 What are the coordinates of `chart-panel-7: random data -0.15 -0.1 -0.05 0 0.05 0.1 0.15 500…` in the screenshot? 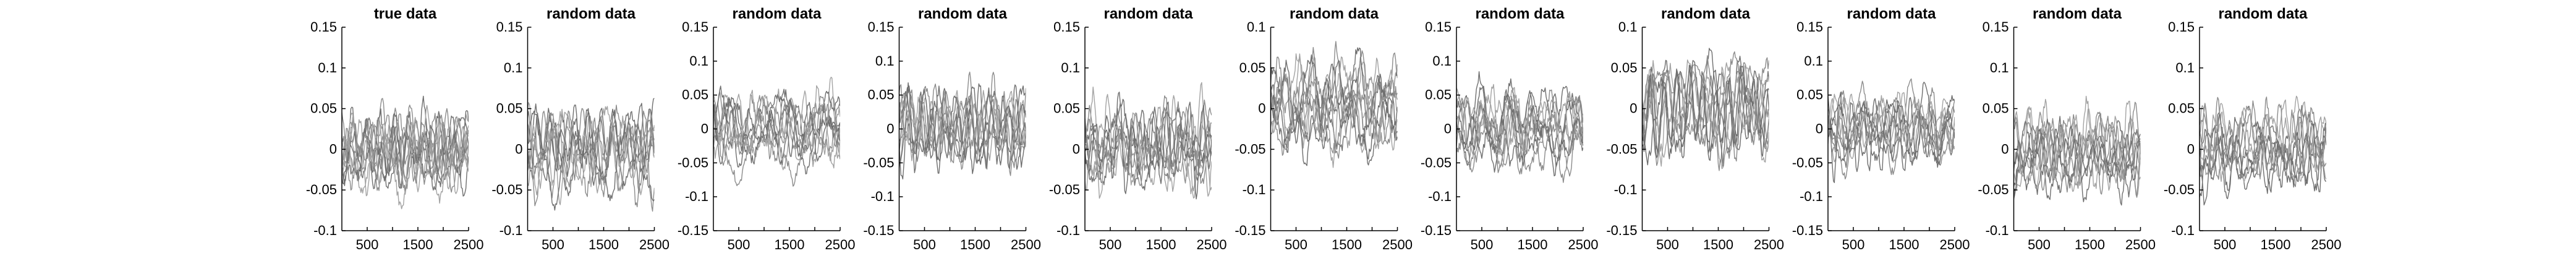 It's located at (1510, 129).